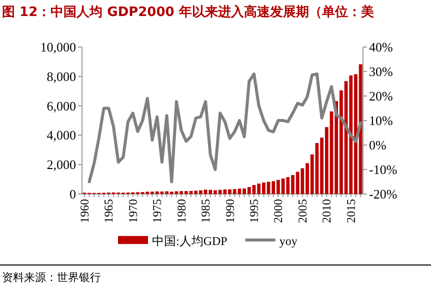 Image resolution: width=431 pixels, height=290 pixels. Describe the element at coordinates (133, 211) in the screenshot. I see `x-tick-label: 1970` at that location.